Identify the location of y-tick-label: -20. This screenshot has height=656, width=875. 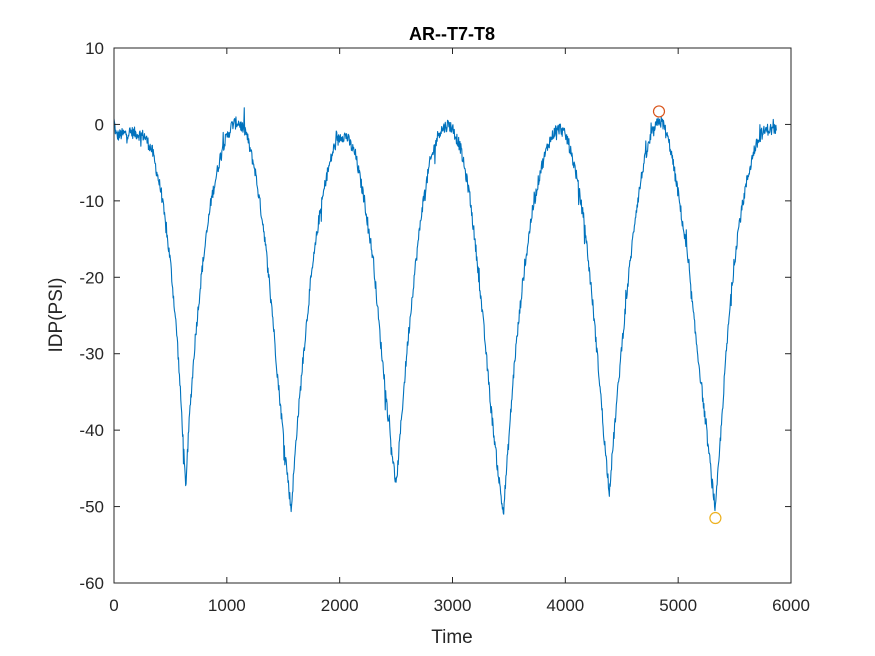
(91, 277).